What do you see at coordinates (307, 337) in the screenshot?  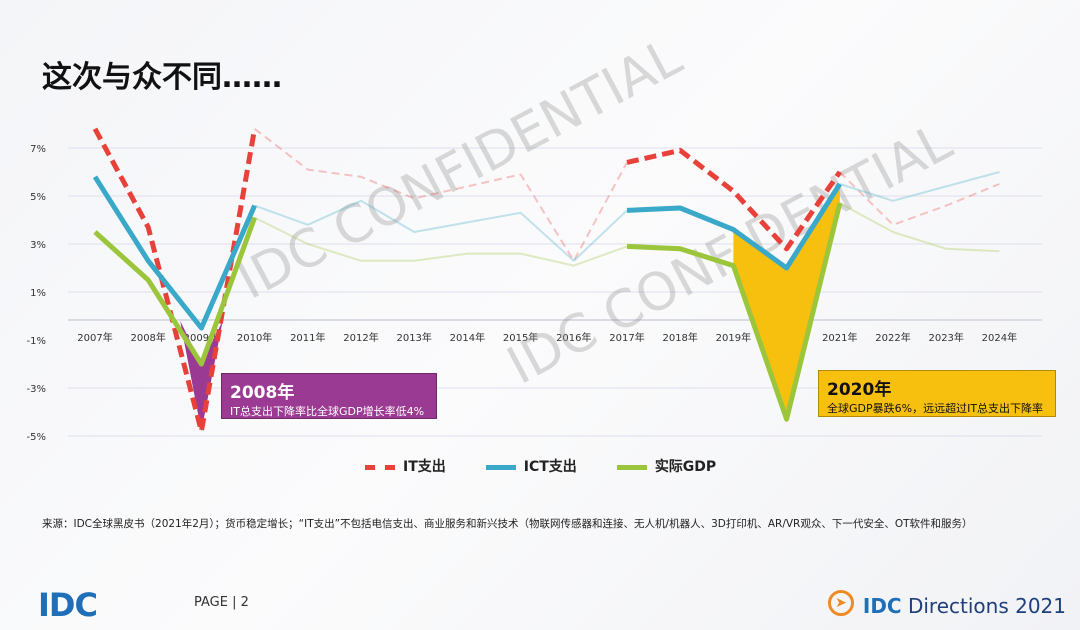 I see `x-tick-label: 2011年` at bounding box center [307, 337].